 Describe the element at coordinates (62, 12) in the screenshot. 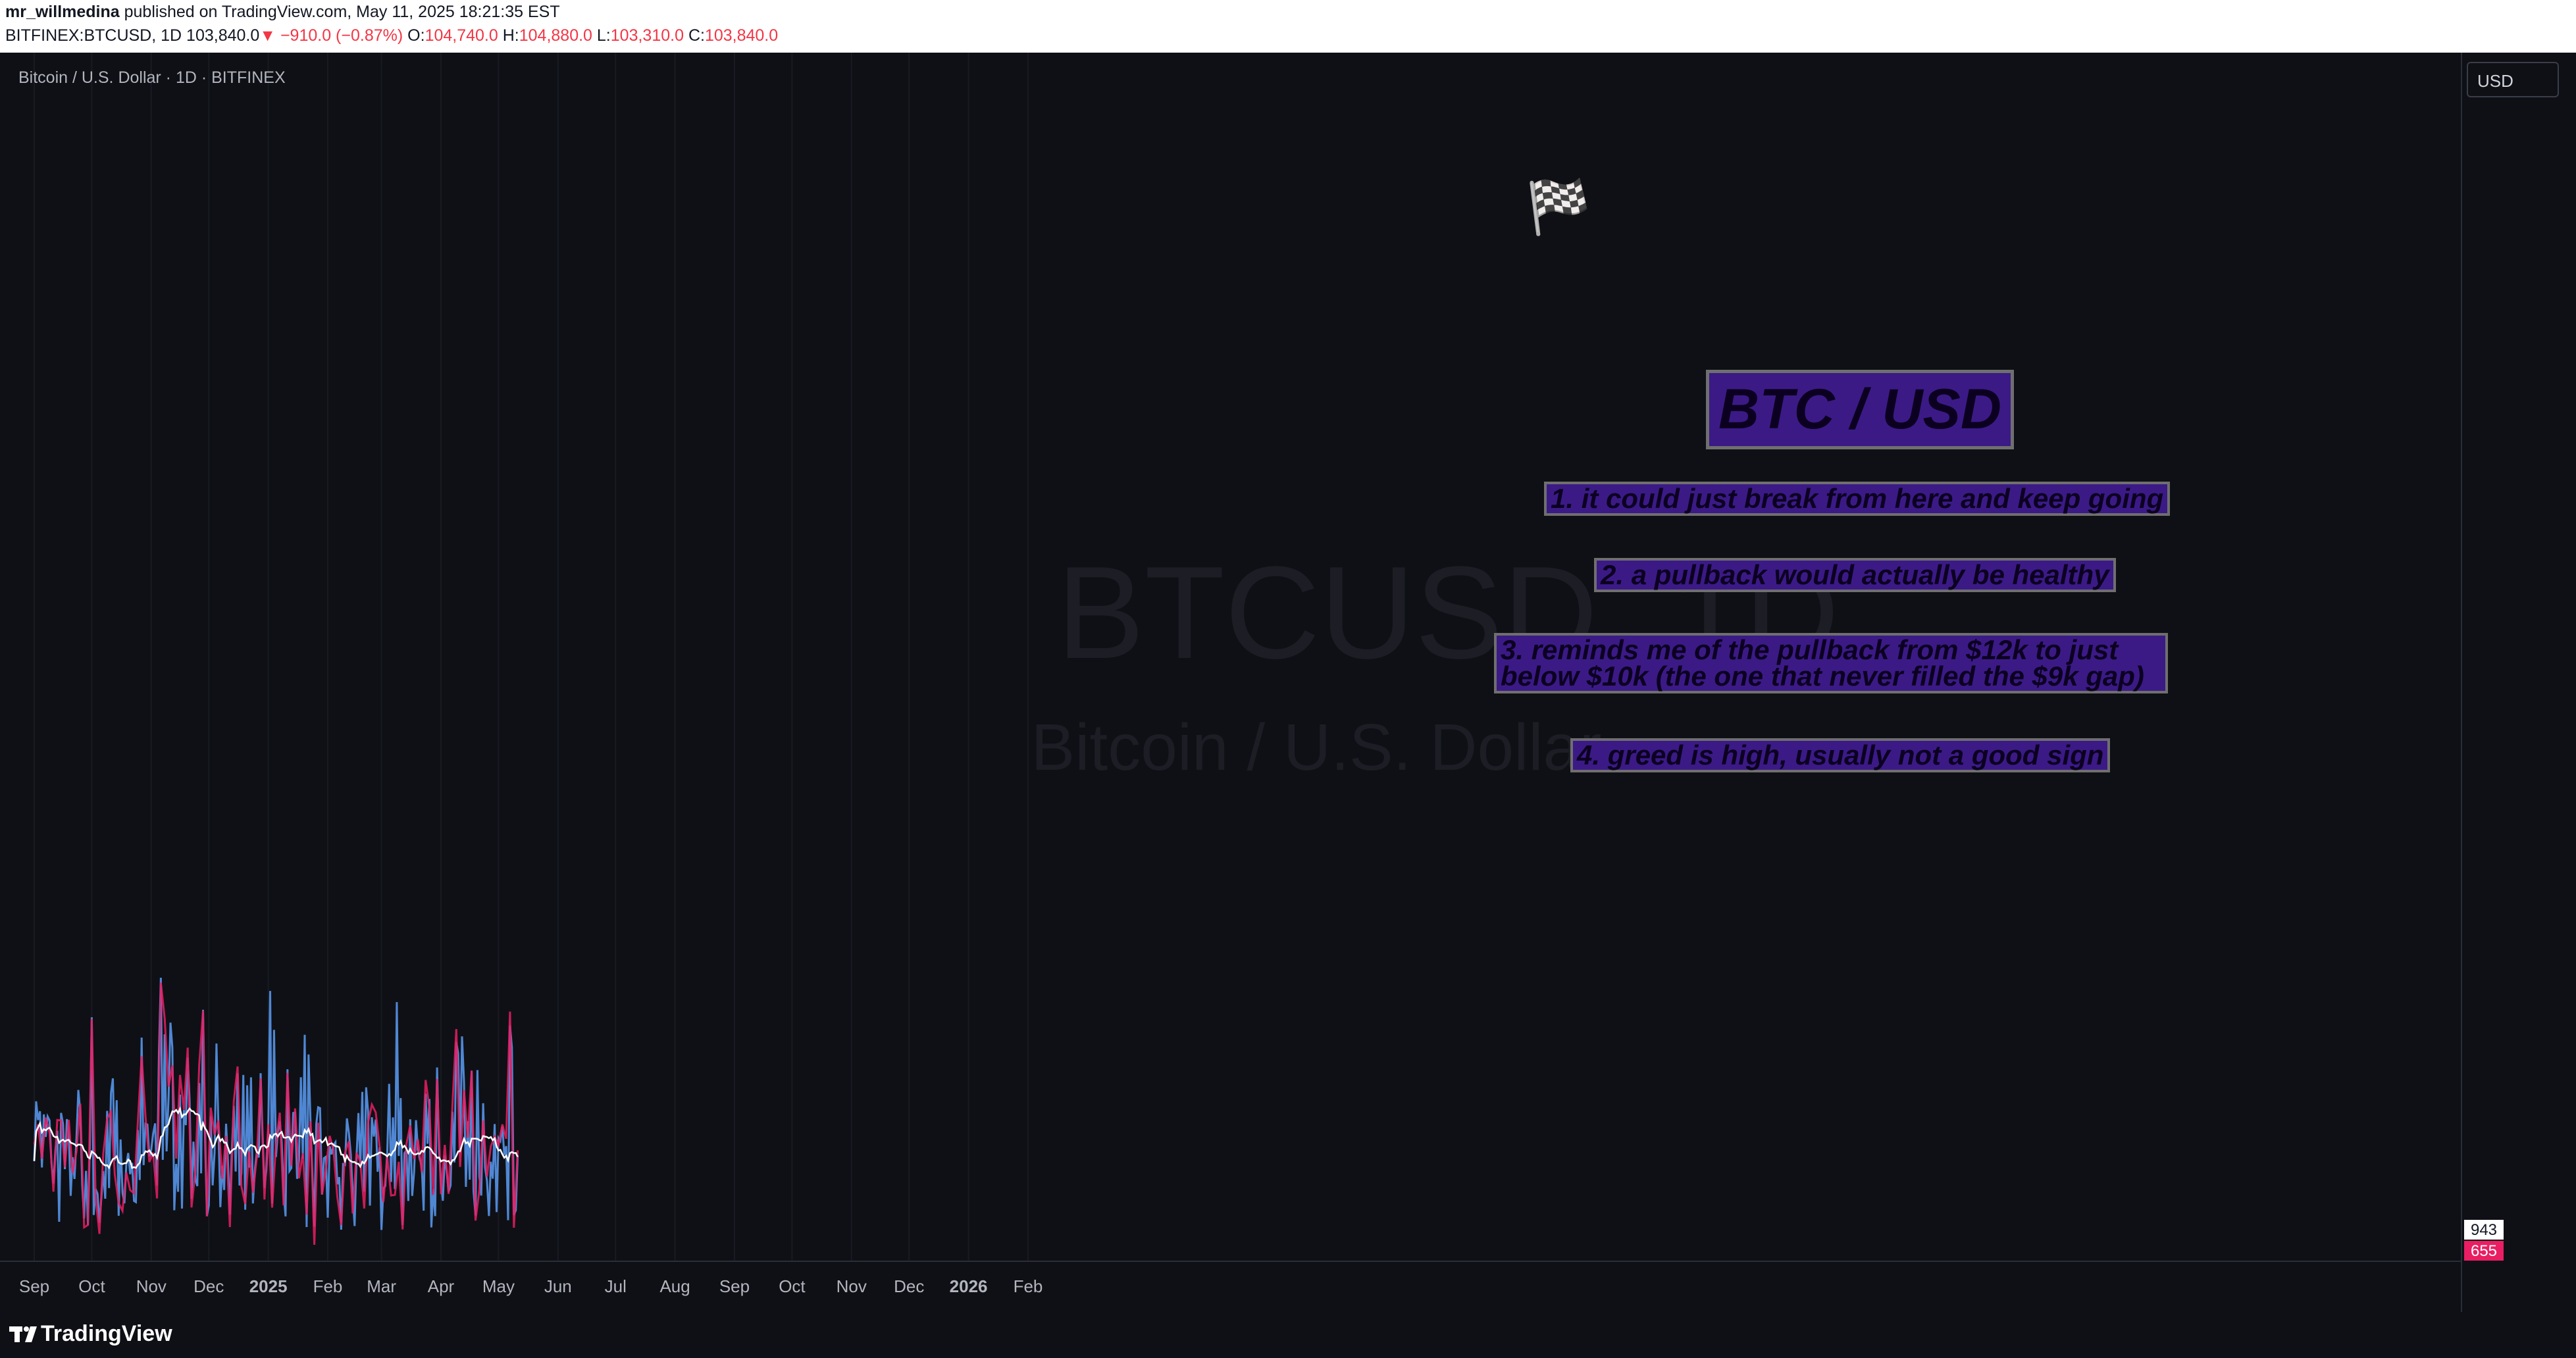

I see `author-name: mr_willmedina` at that location.